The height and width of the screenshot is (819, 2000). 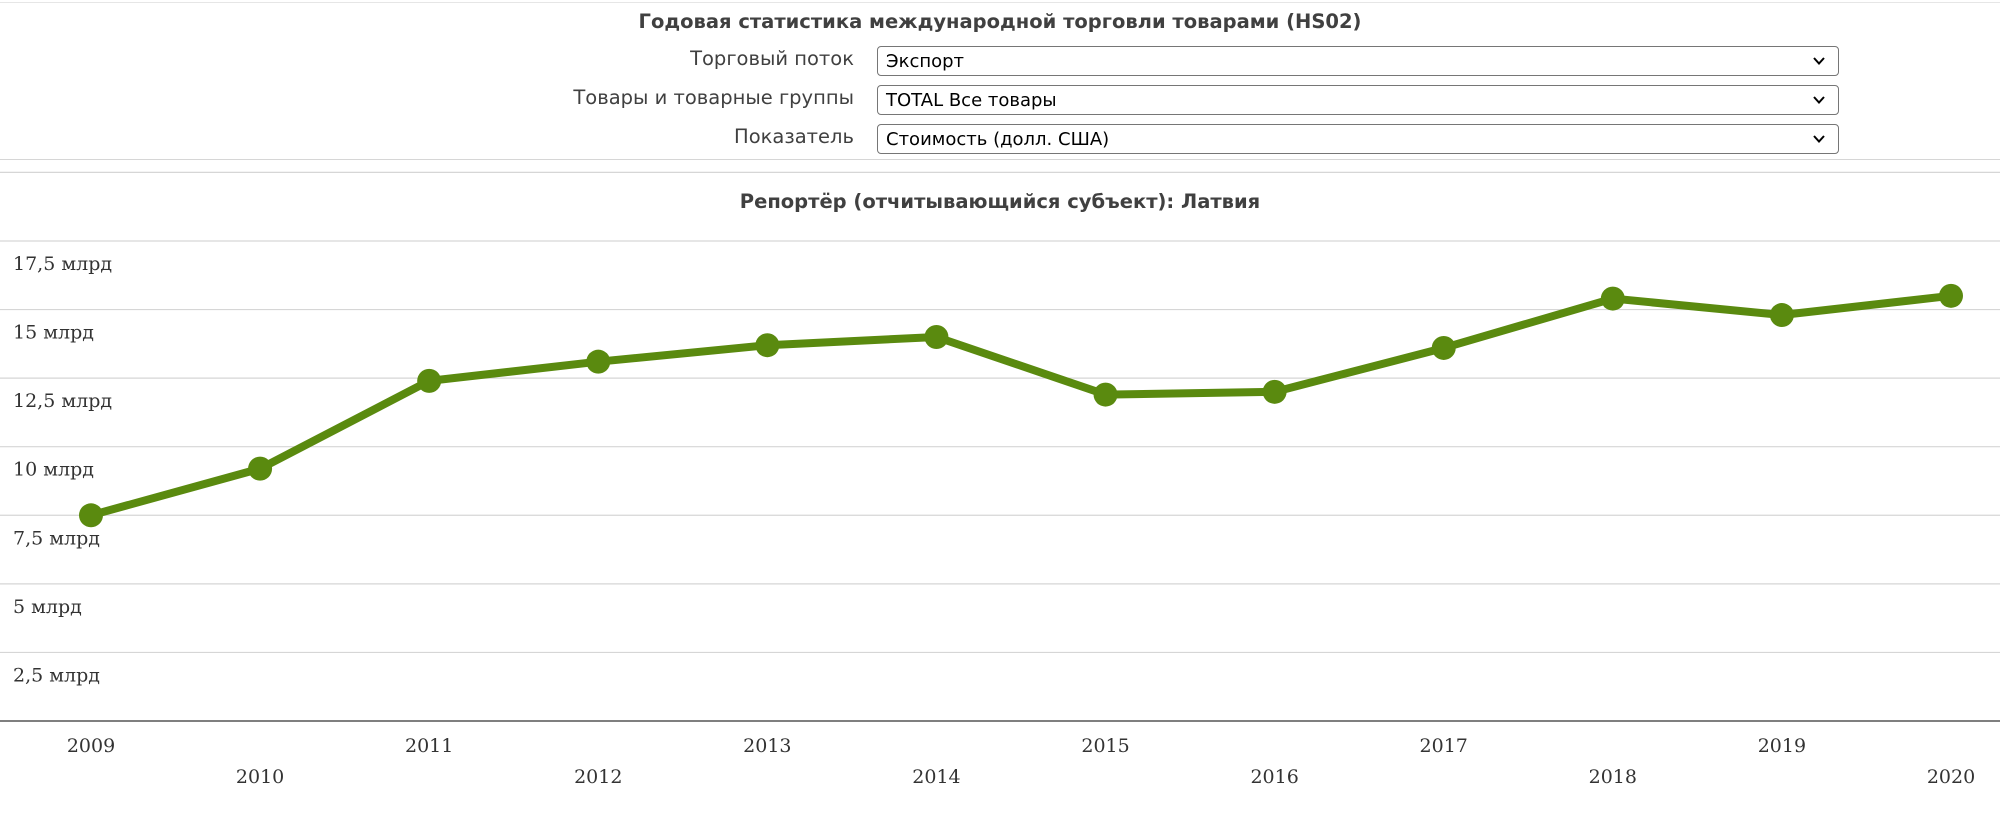 I want to click on y-tick-label: 10 млрд, so click(x=53, y=470).